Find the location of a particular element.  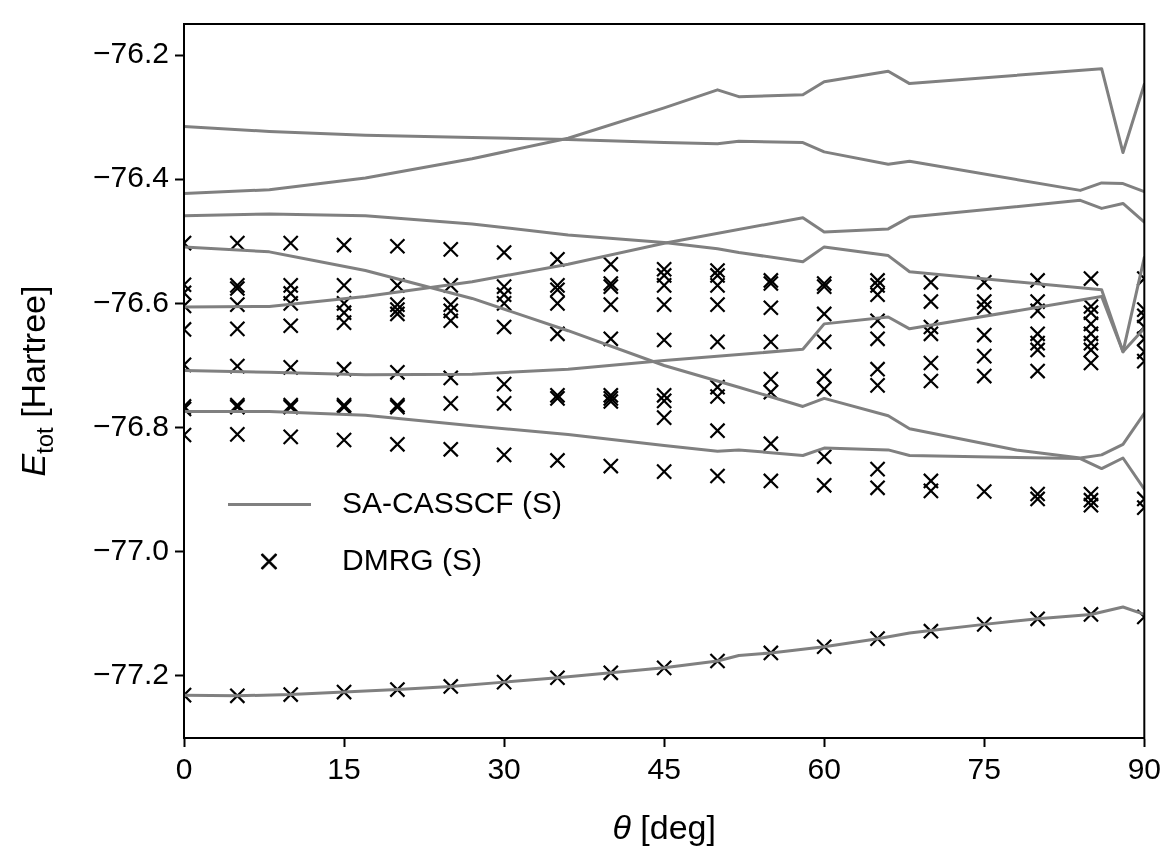

x-tick-label: 75 is located at coordinates (984, 769).